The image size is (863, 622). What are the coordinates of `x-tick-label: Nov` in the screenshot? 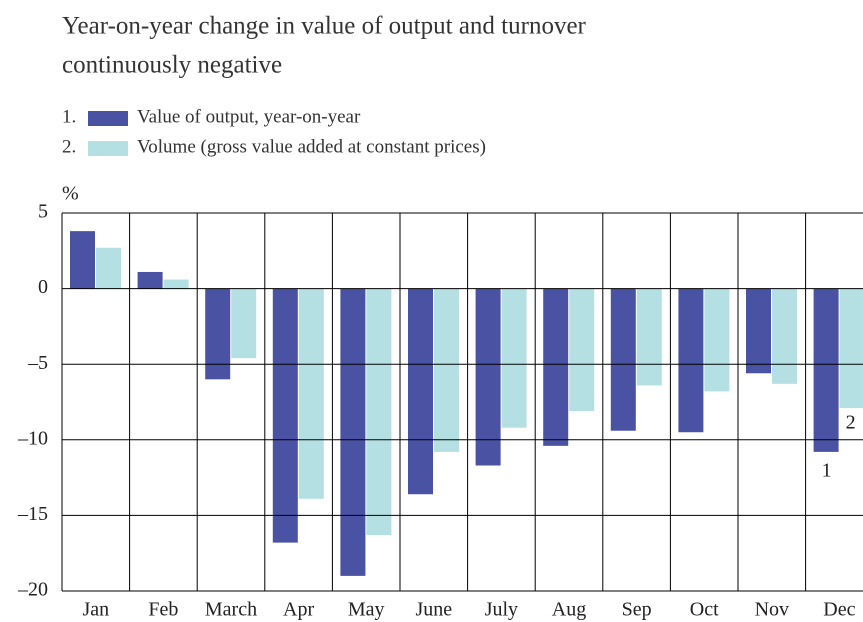 It's located at (772, 610).